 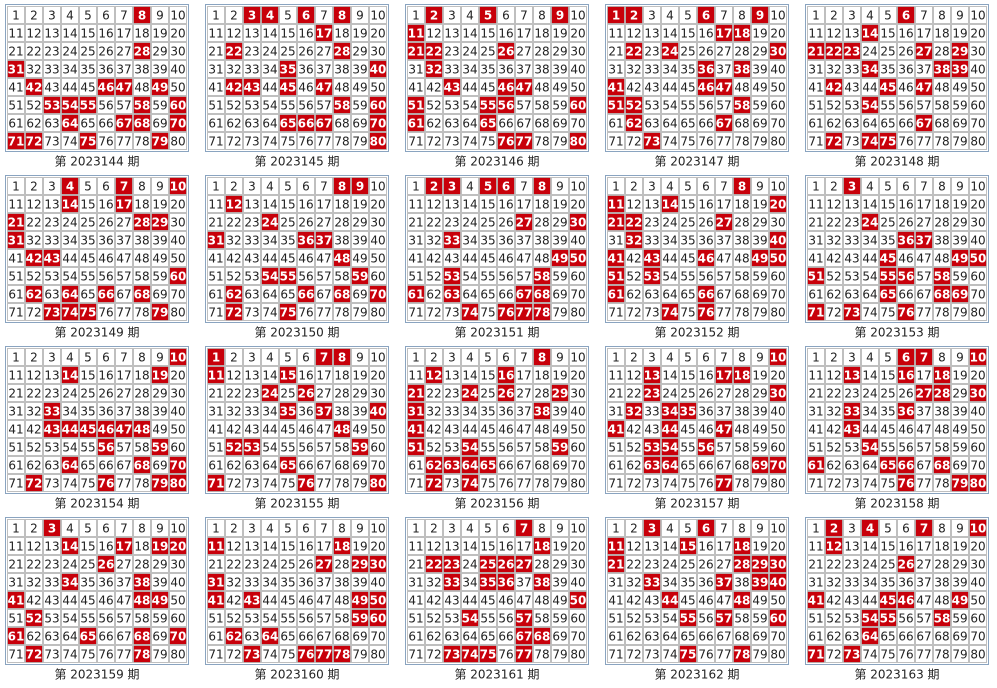 What do you see at coordinates (869, 601) in the screenshot?
I see `cell-number: 44` at bounding box center [869, 601].